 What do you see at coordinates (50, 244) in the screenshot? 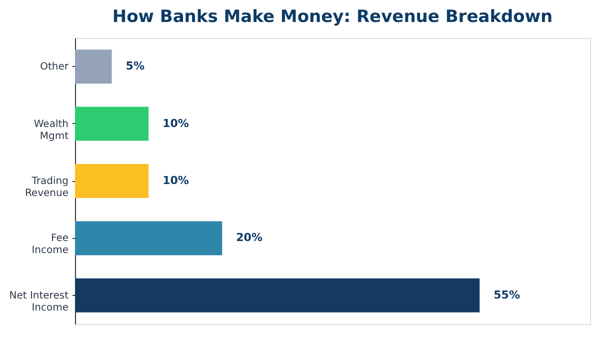
I see `y-tick-label: Fee Income` at bounding box center [50, 244].